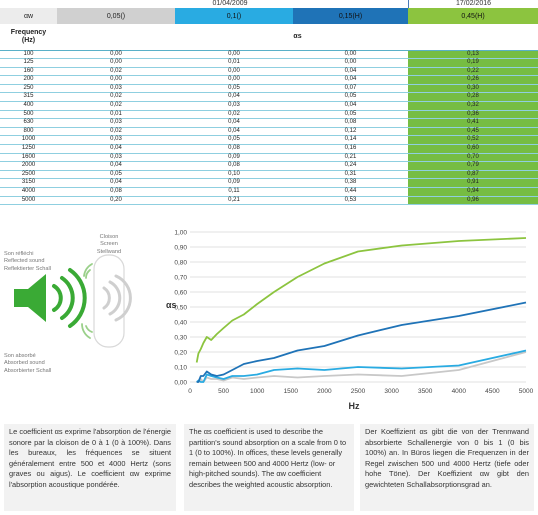 This screenshot has height=515, width=538. I want to click on table-row: 800 0,02 0,04 0,12 0,45, so click(269, 132).